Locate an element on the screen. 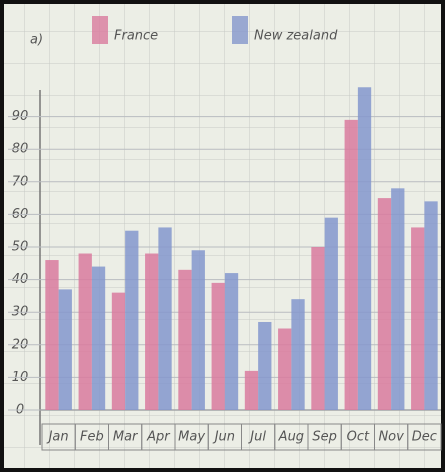 The image size is (445, 472). x-tick-label: Dec is located at coordinates (424, 437).